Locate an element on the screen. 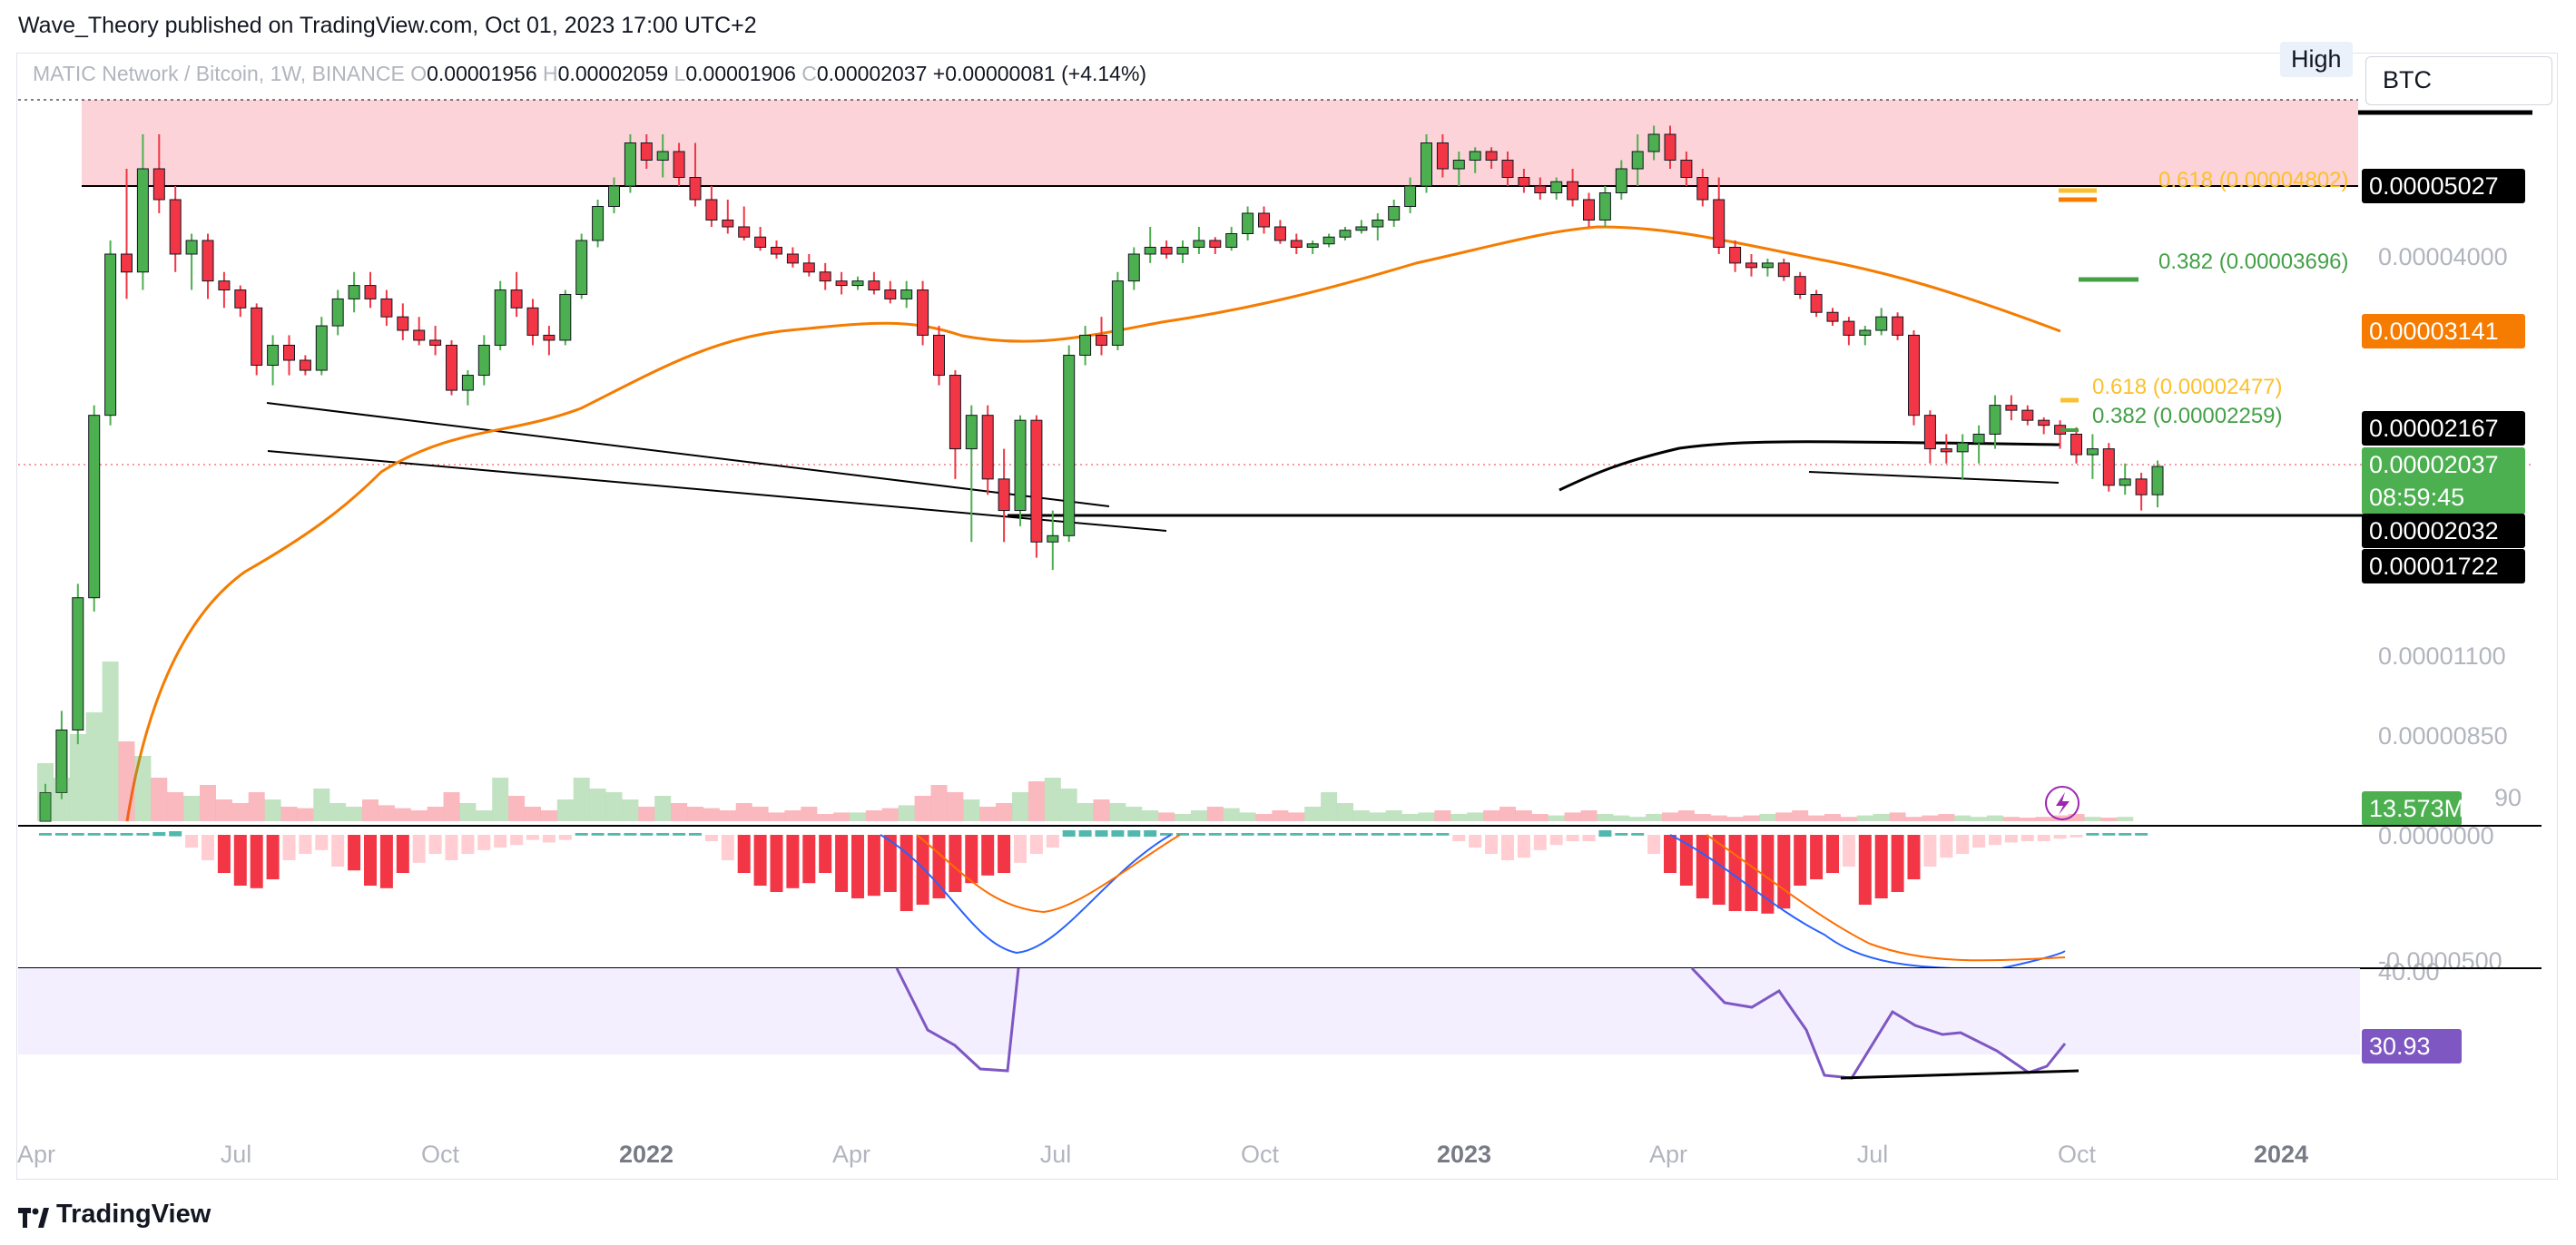 The height and width of the screenshot is (1245, 2576). lightning-icon-bolt is located at coordinates (2063, 803).